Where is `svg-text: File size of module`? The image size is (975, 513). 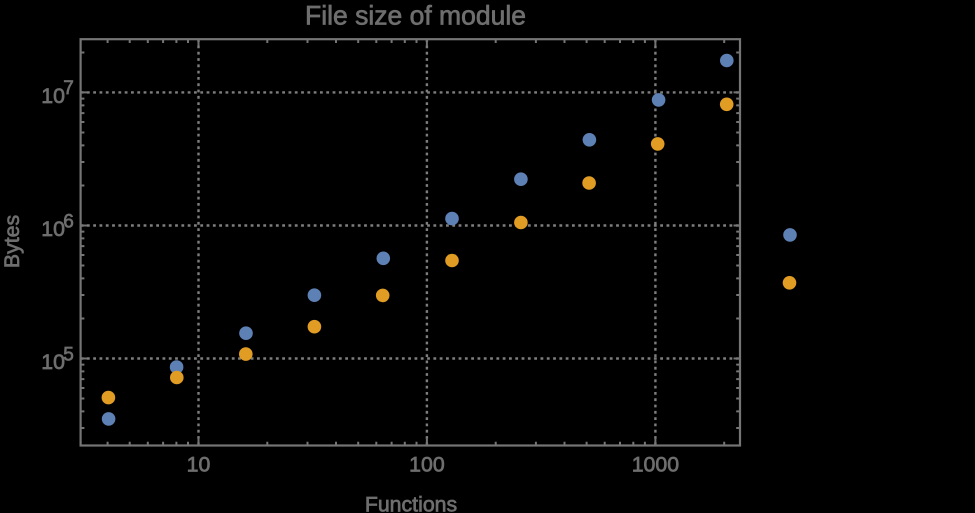
svg-text: File size of module is located at coordinates (415, 15).